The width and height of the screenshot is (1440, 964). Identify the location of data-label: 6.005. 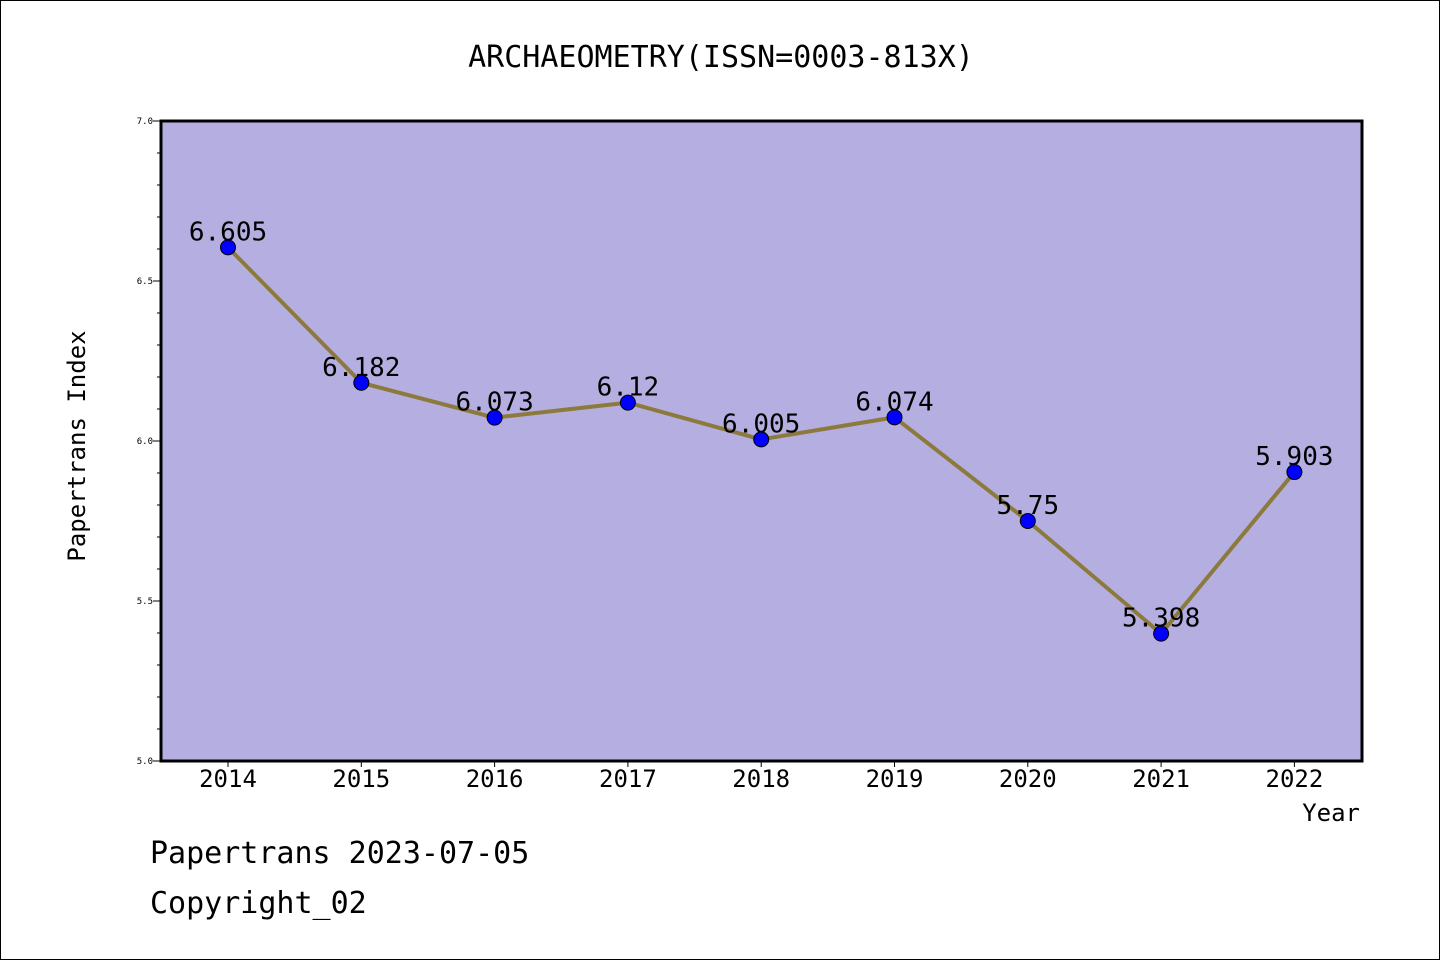
(761, 424).